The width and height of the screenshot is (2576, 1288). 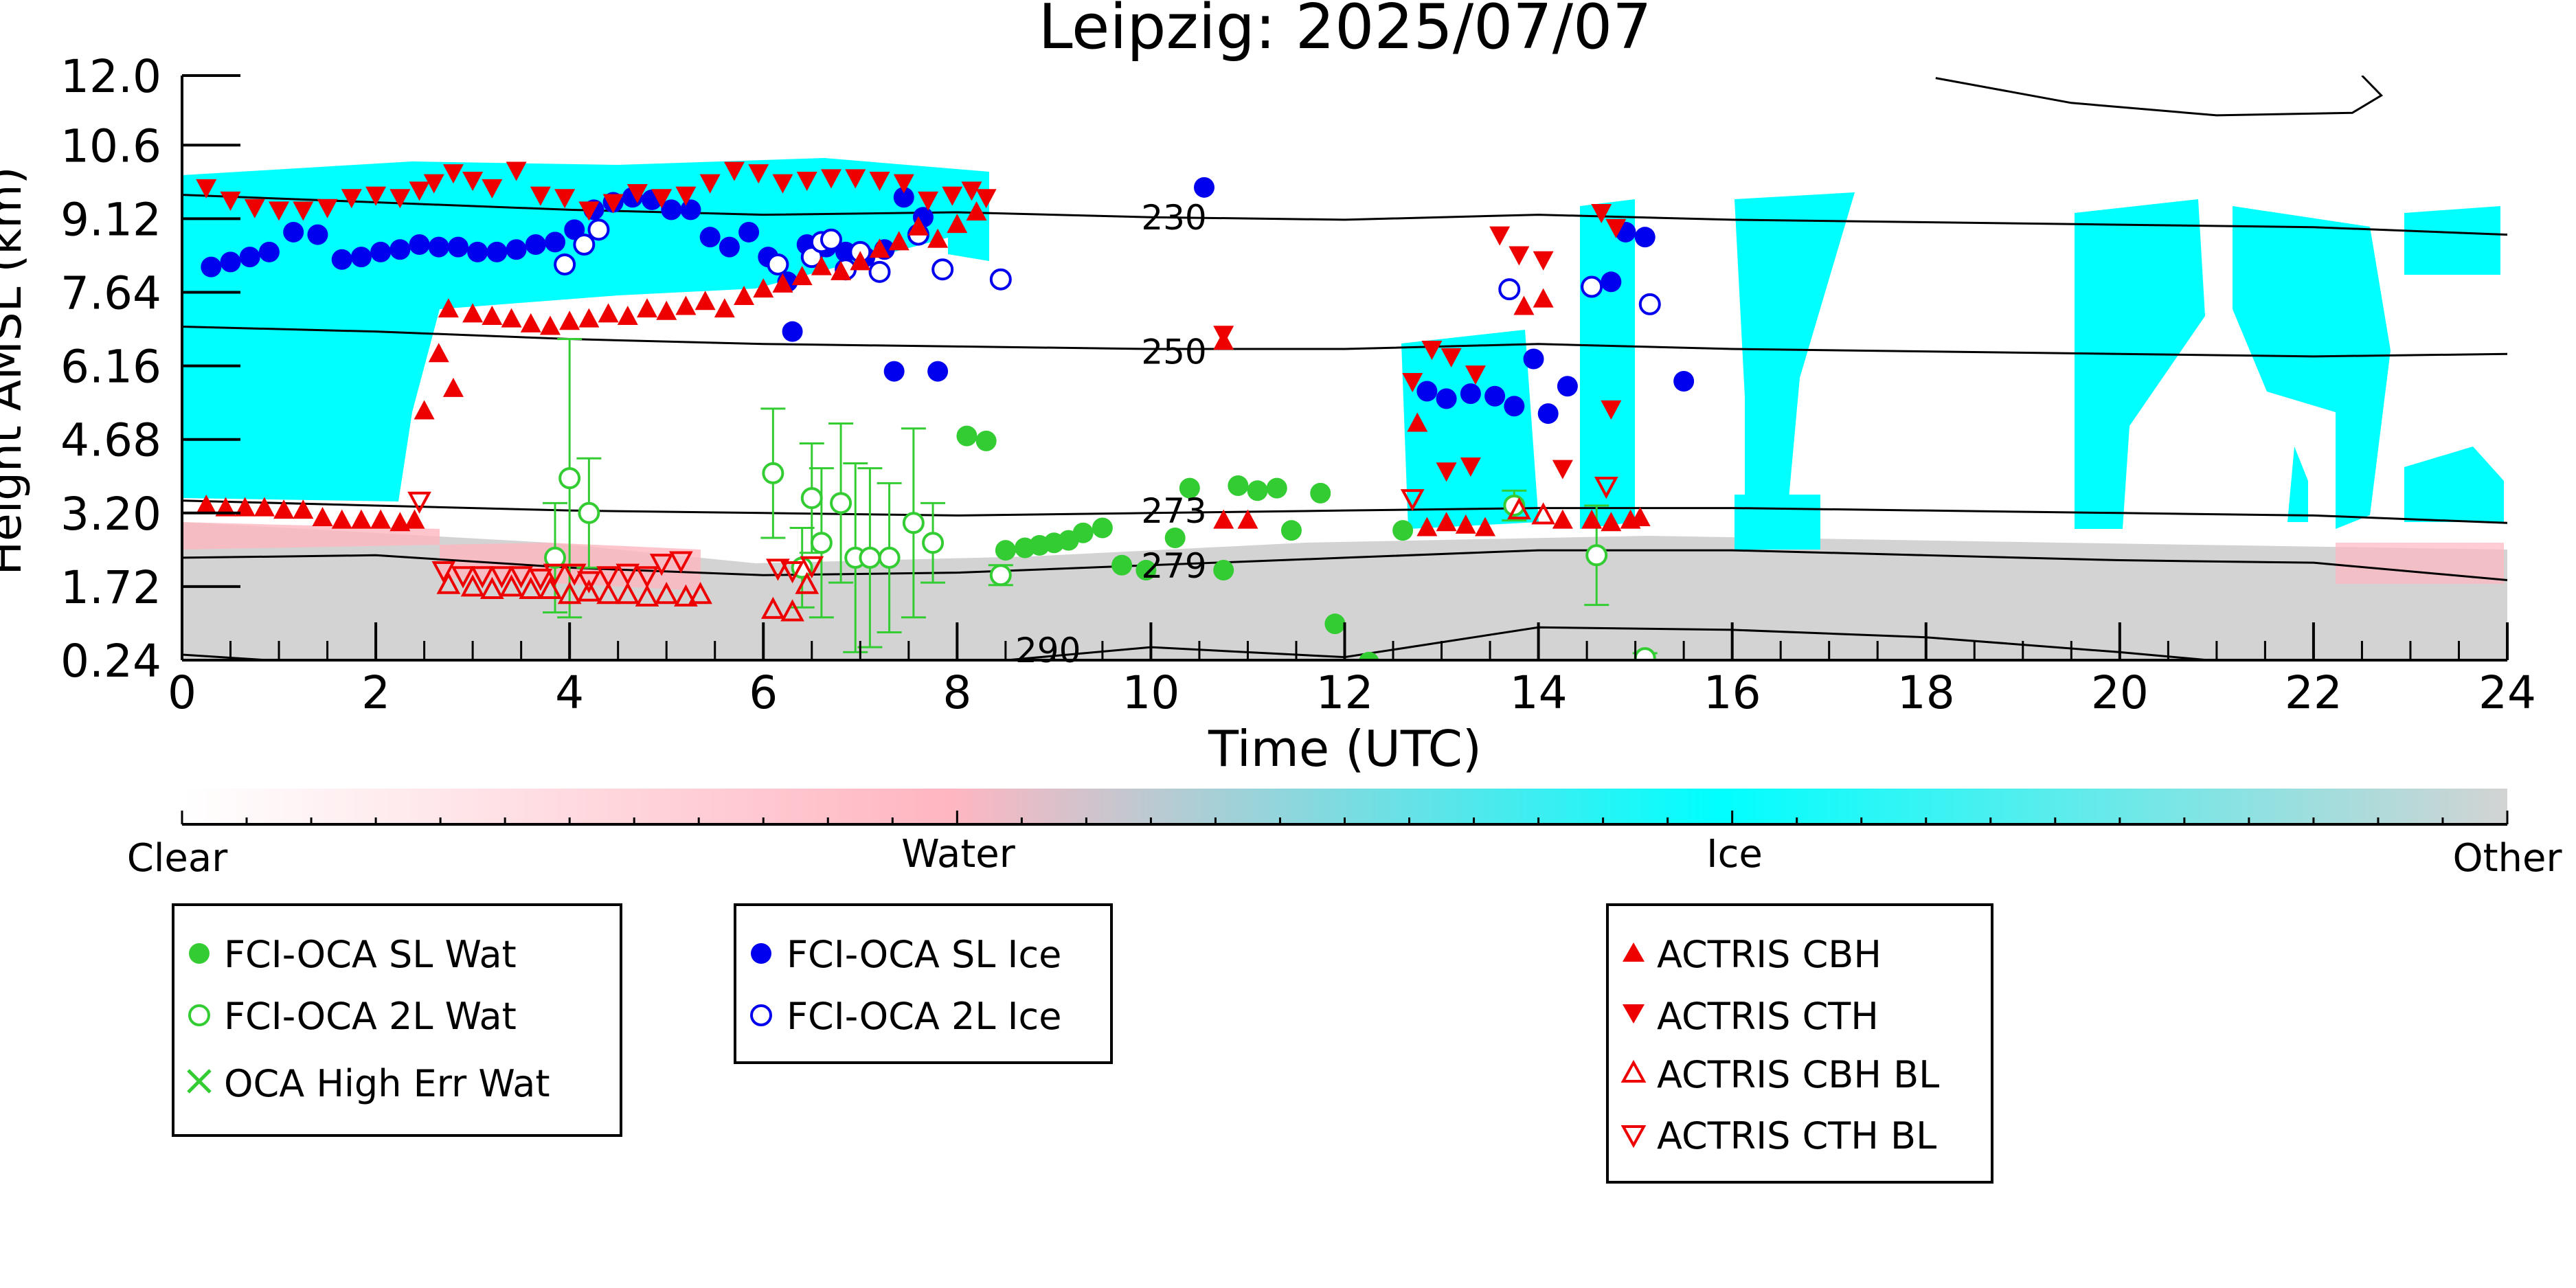 What do you see at coordinates (1345, 817) in the screenshot?
I see `colorbar-ticks` at bounding box center [1345, 817].